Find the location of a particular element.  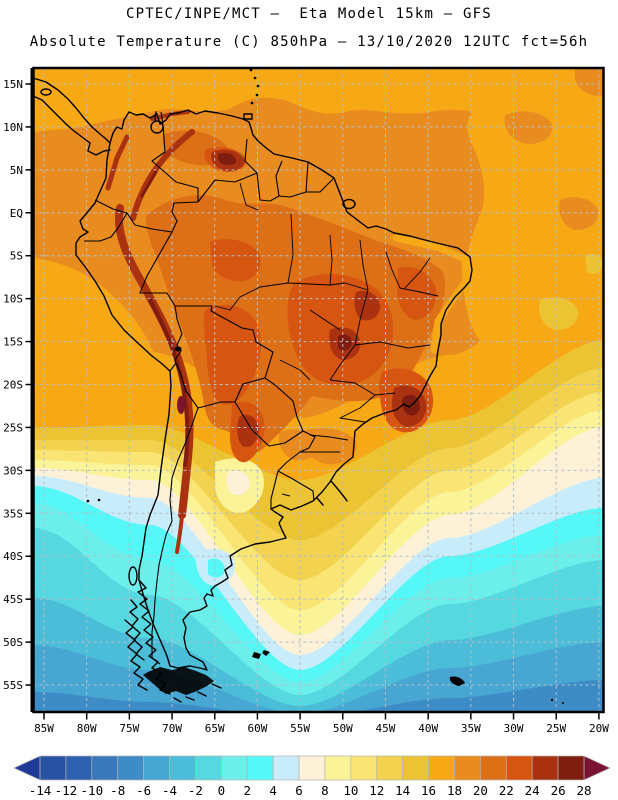

lon-tick-label: 55W is located at coordinates (300, 728).